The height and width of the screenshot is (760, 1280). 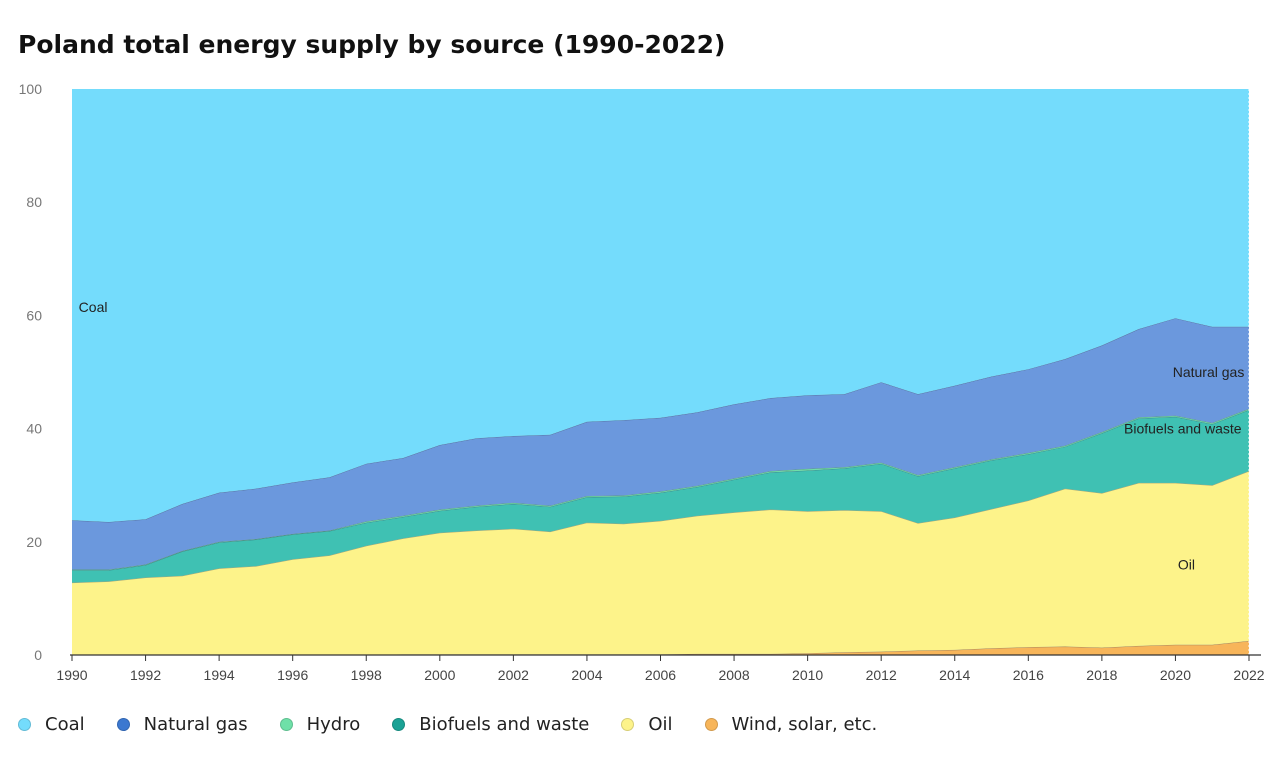 I want to click on x-tick-label: 2000, so click(x=439, y=675).